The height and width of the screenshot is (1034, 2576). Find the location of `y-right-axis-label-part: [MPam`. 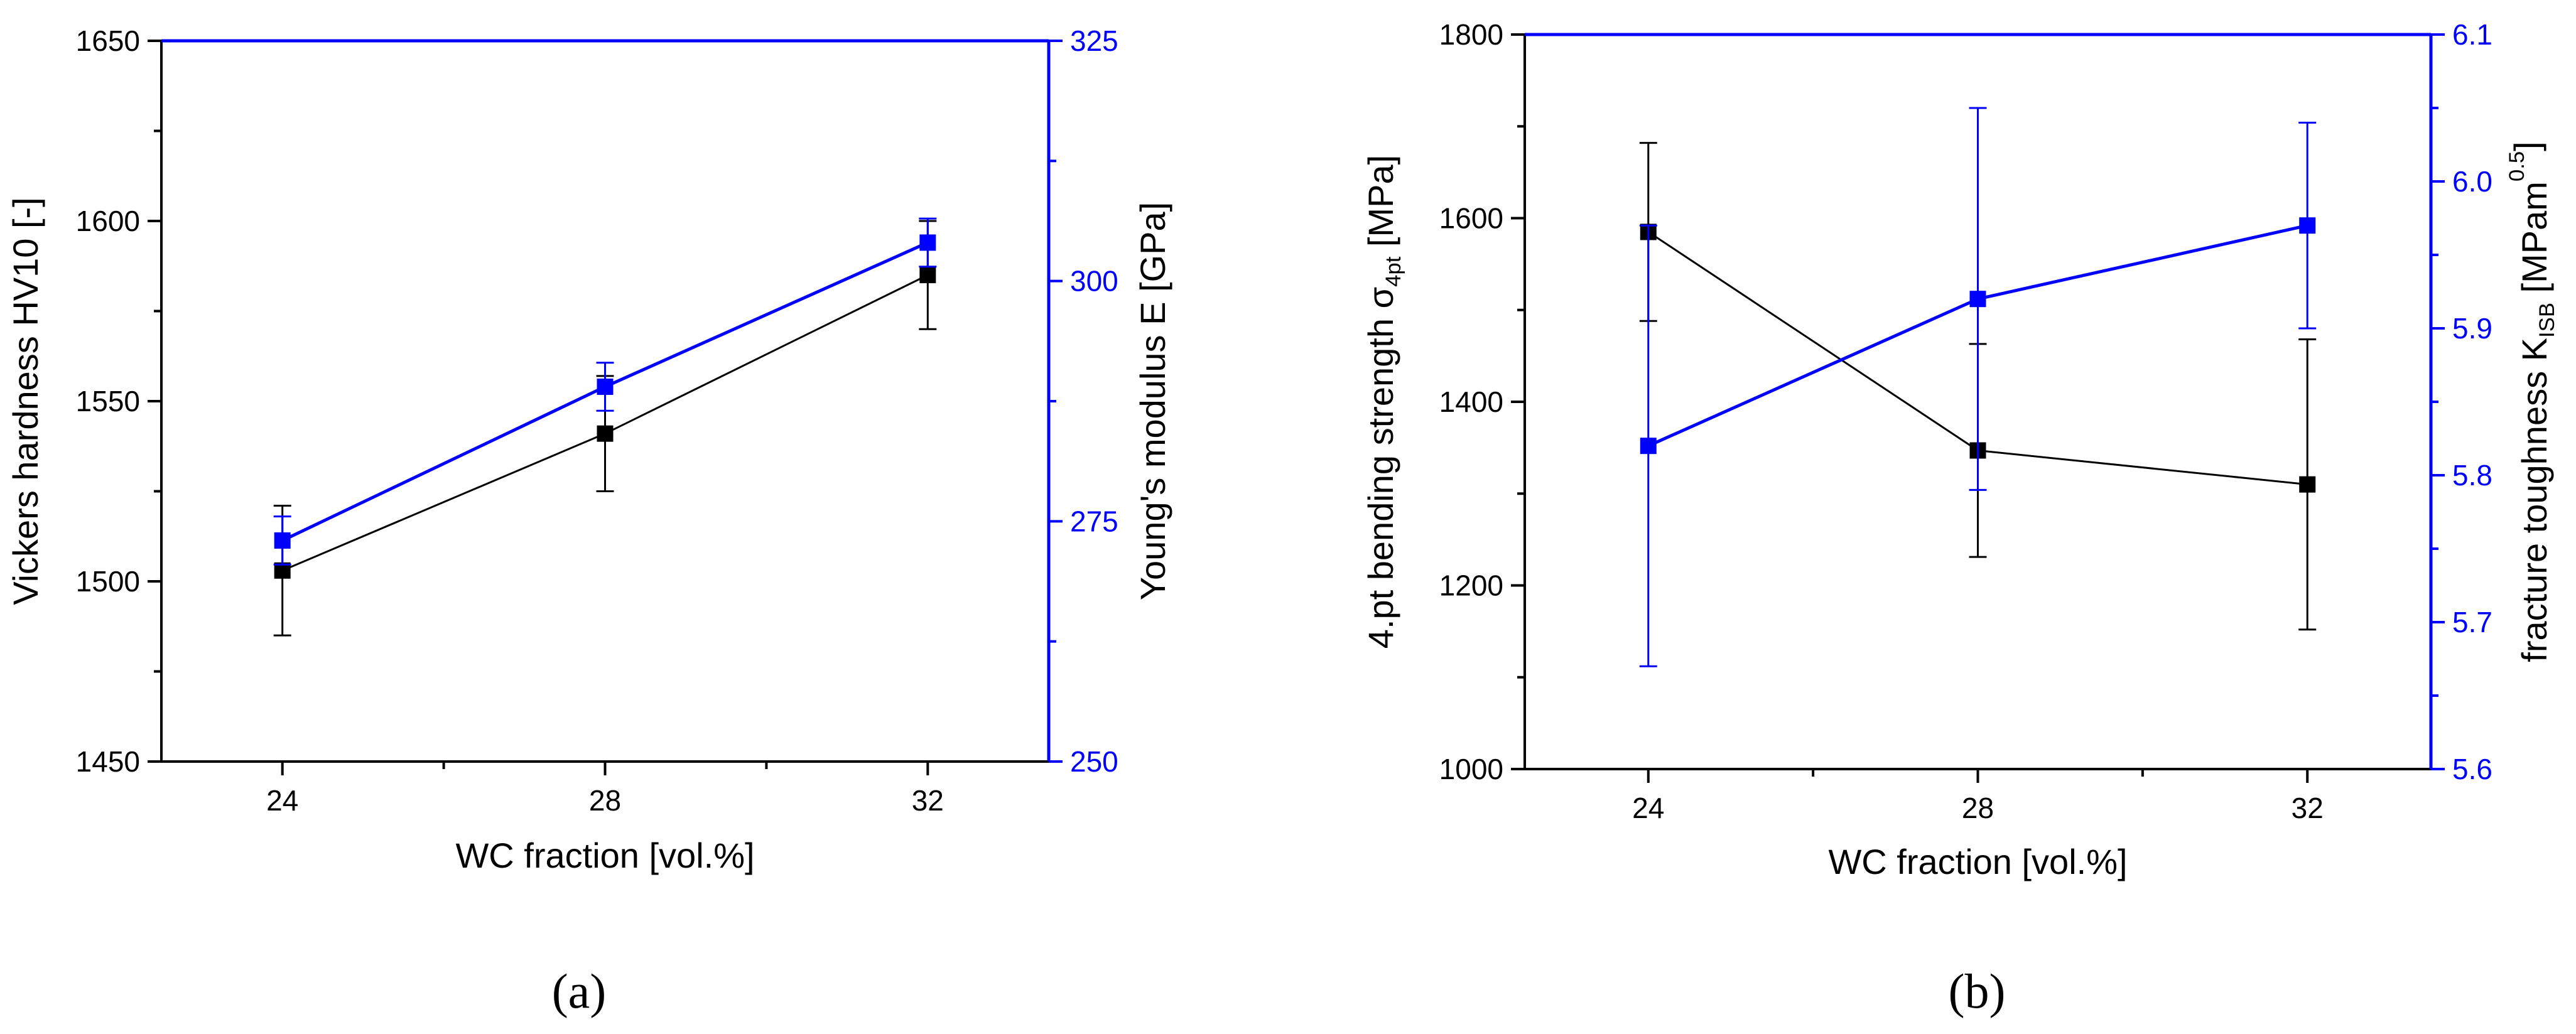

y-right-axis-label-part: [MPam is located at coordinates (2534, 242).